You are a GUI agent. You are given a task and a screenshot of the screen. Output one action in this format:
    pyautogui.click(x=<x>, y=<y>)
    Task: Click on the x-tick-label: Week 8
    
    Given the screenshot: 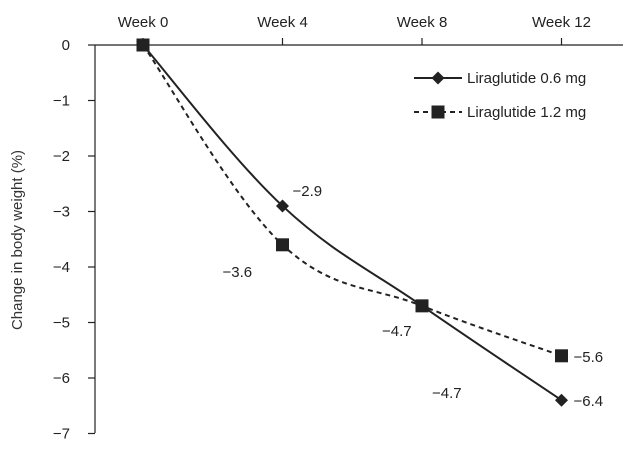 What is the action you would take?
    pyautogui.click(x=422, y=22)
    